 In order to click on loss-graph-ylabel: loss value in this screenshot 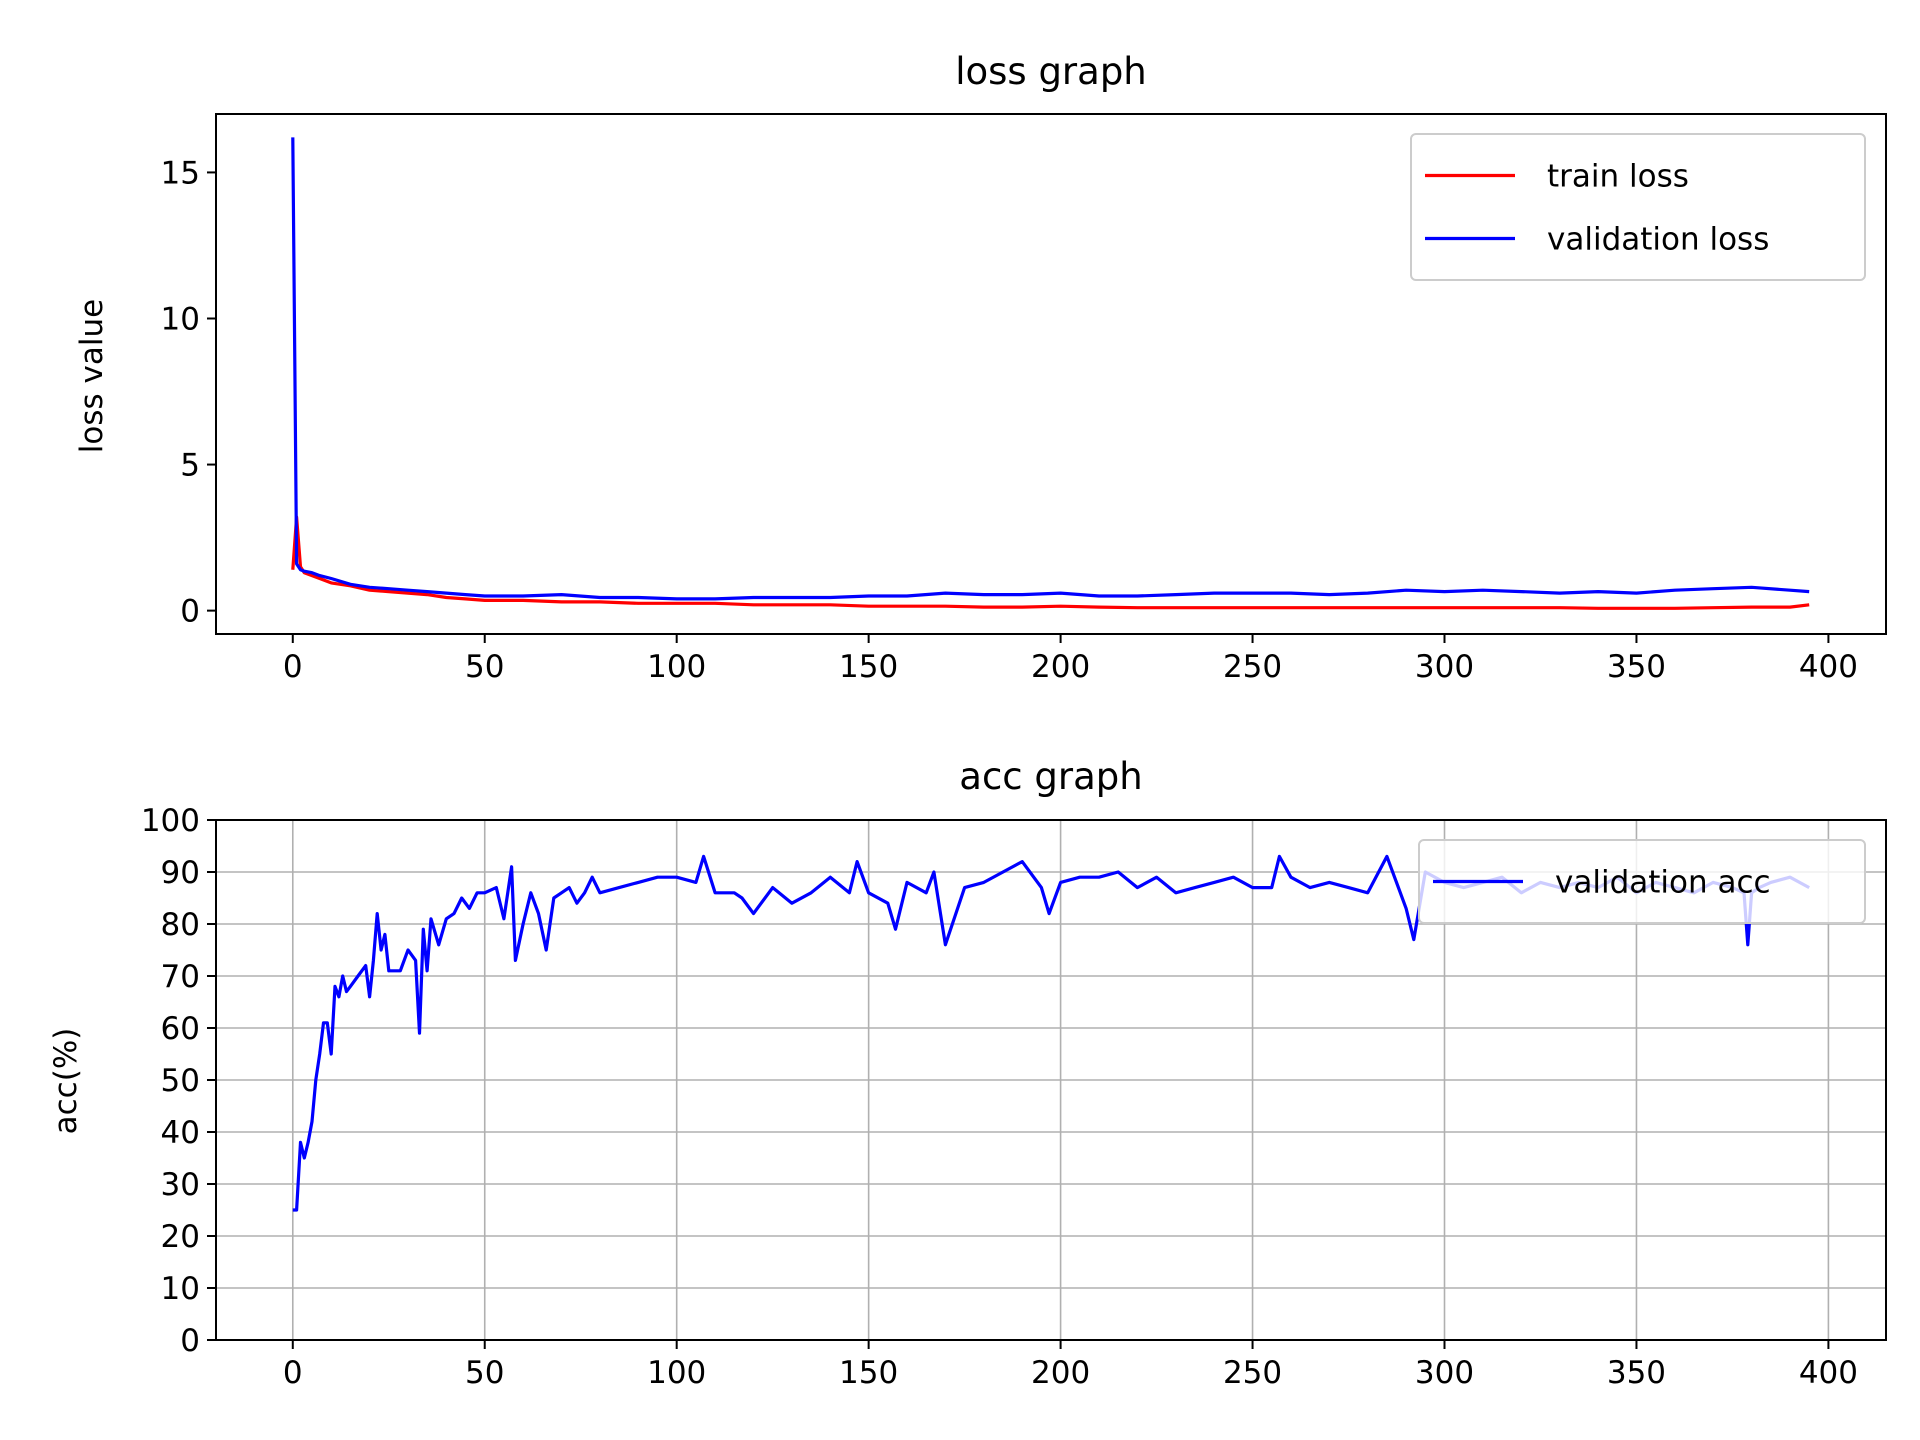, I will do `click(92, 376)`.